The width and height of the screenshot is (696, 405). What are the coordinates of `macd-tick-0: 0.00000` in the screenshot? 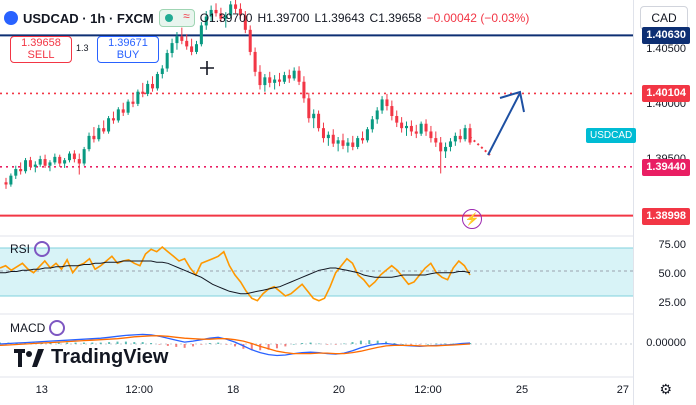 It's located at (666, 343).